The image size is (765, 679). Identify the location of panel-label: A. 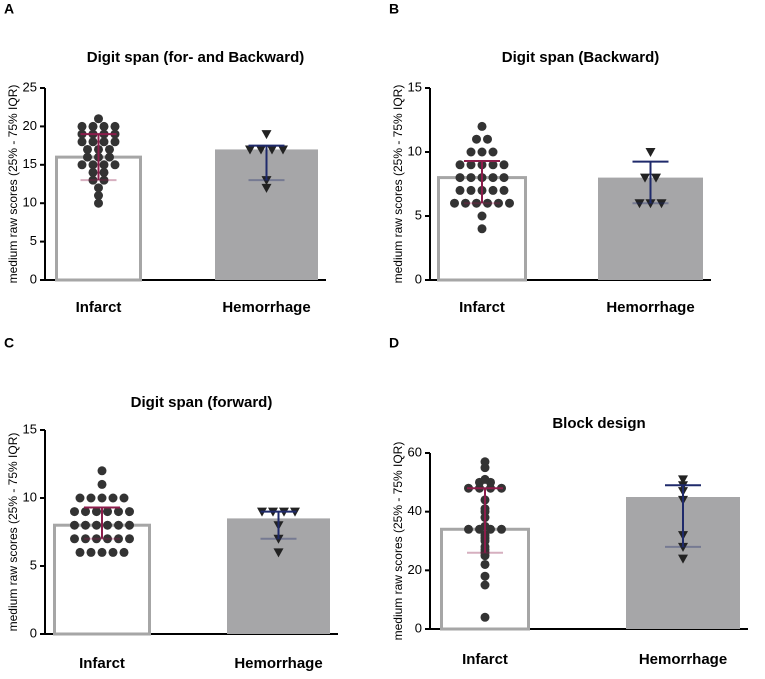
(9, 9).